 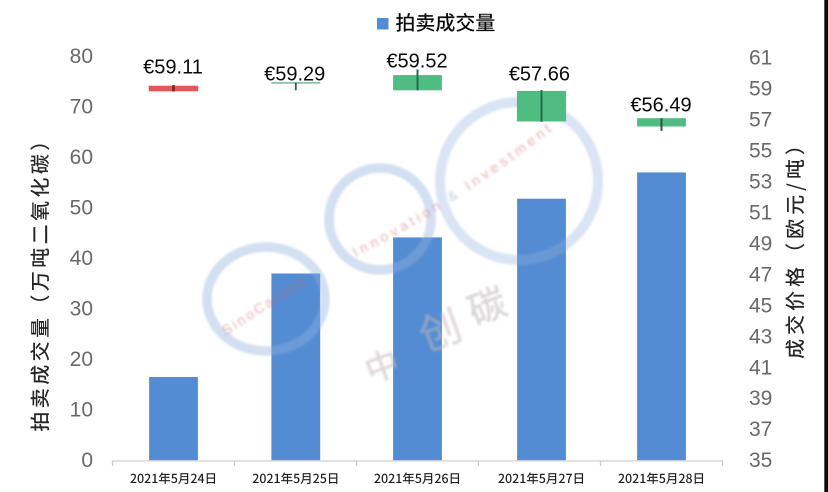 What do you see at coordinates (81, 359) in the screenshot?
I see `svg-text: 20` at bounding box center [81, 359].